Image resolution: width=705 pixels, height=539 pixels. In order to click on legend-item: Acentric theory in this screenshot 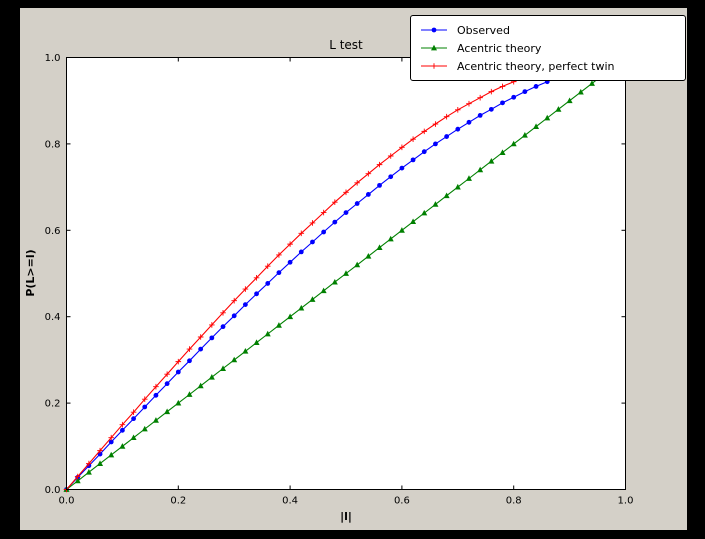, I will do `click(548, 48)`.